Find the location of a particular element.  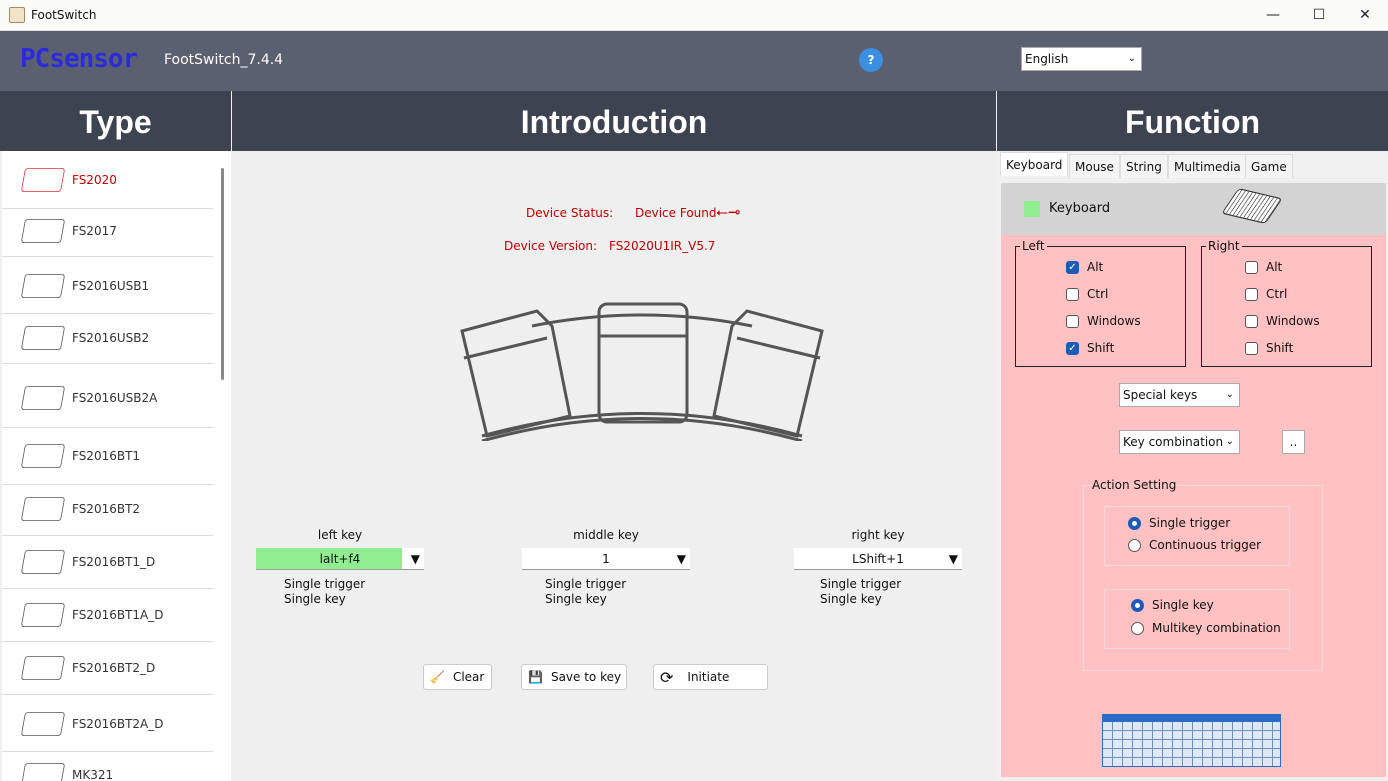

sidebar-item: FS2016BT1 is located at coordinates (108, 456).